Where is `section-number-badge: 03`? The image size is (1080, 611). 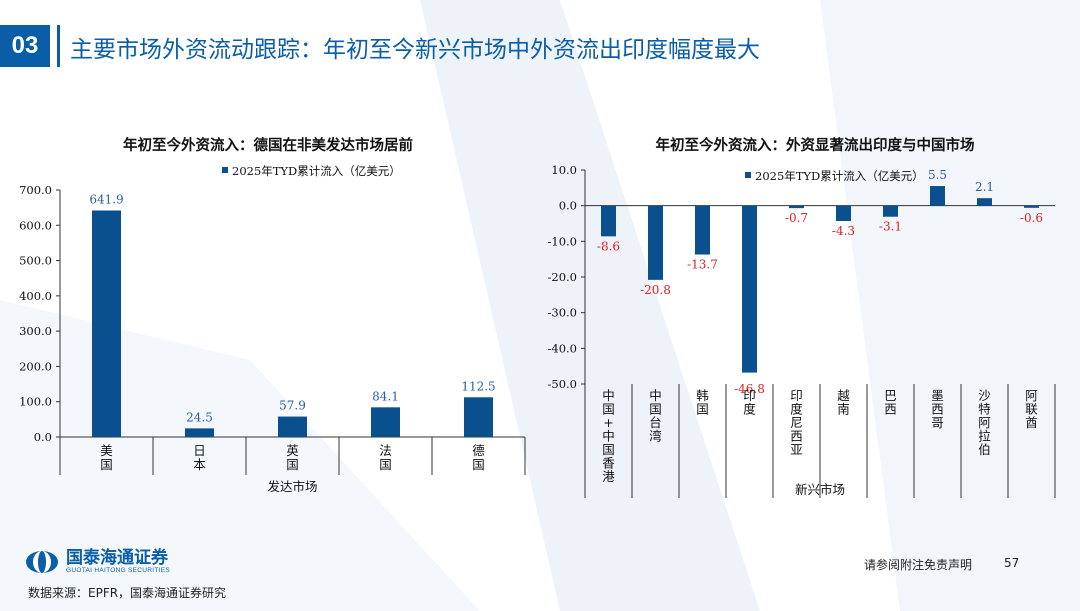
section-number-badge: 03 is located at coordinates (25, 46).